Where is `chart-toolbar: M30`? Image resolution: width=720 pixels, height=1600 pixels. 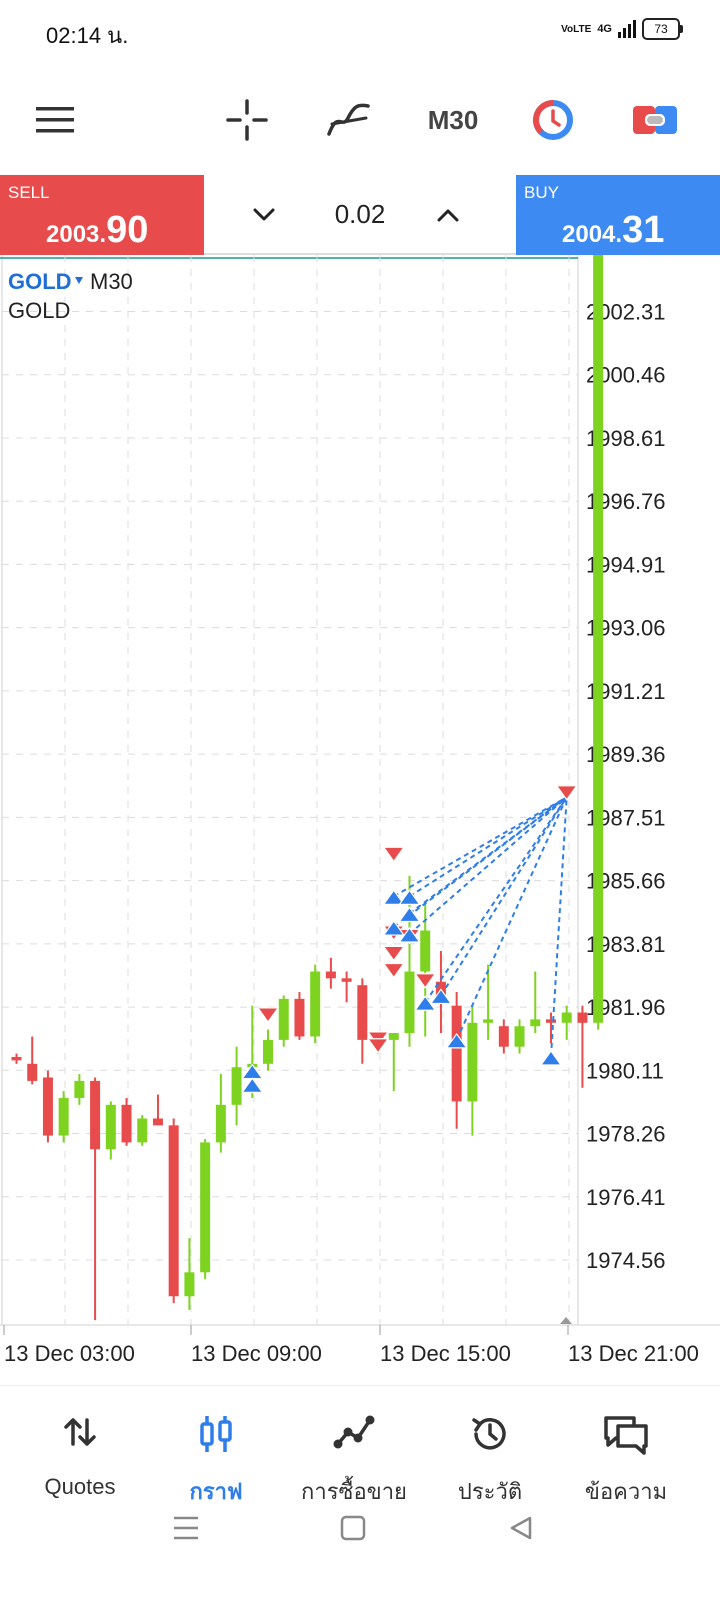
chart-toolbar: M30 is located at coordinates (360, 120).